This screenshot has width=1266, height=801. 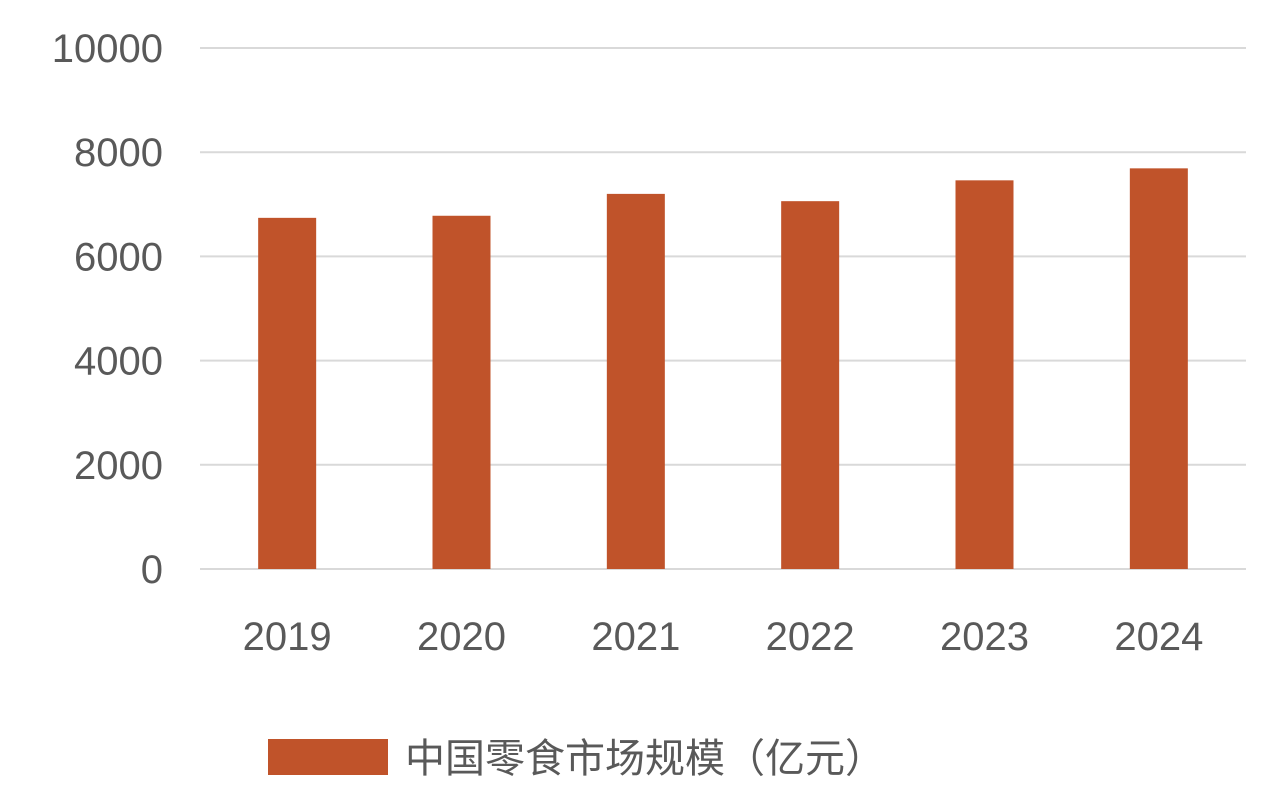 I want to click on legend: 中国零食市场规模（亿元）, so click(x=576, y=759).